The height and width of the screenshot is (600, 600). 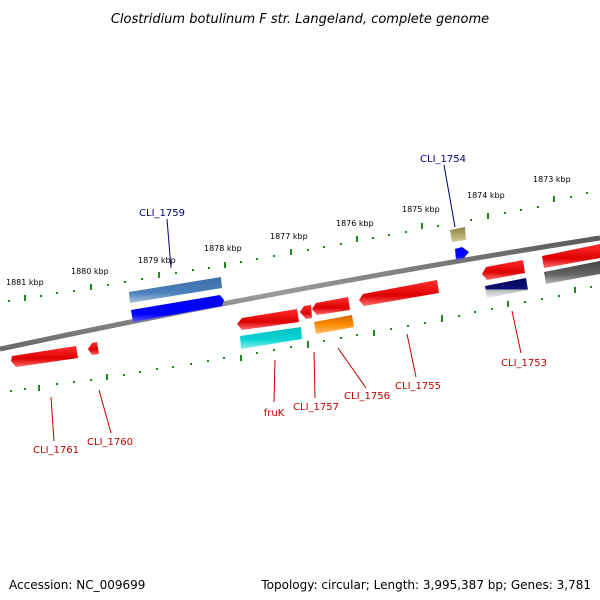 What do you see at coordinates (572, 272) in the screenshot?
I see `gene-gray` at bounding box center [572, 272].